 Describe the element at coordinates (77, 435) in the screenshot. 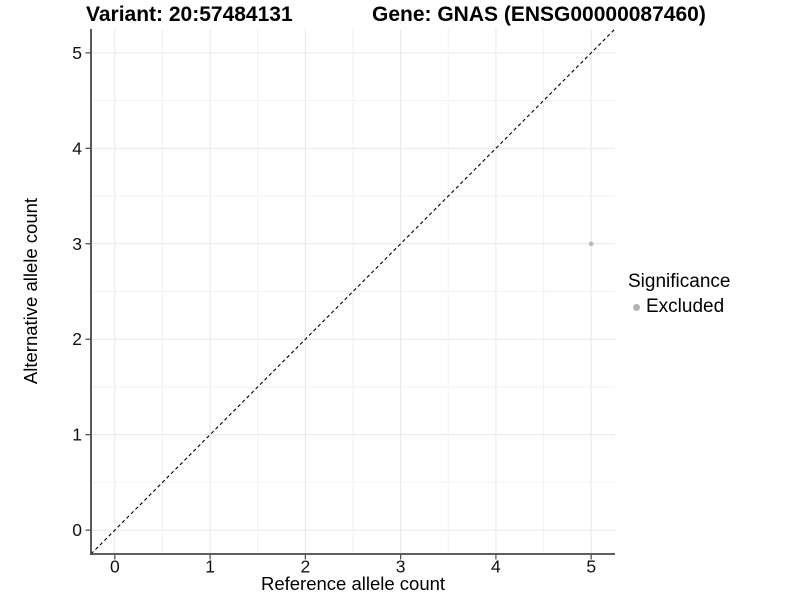

I see `y-tick-label: 1` at that location.